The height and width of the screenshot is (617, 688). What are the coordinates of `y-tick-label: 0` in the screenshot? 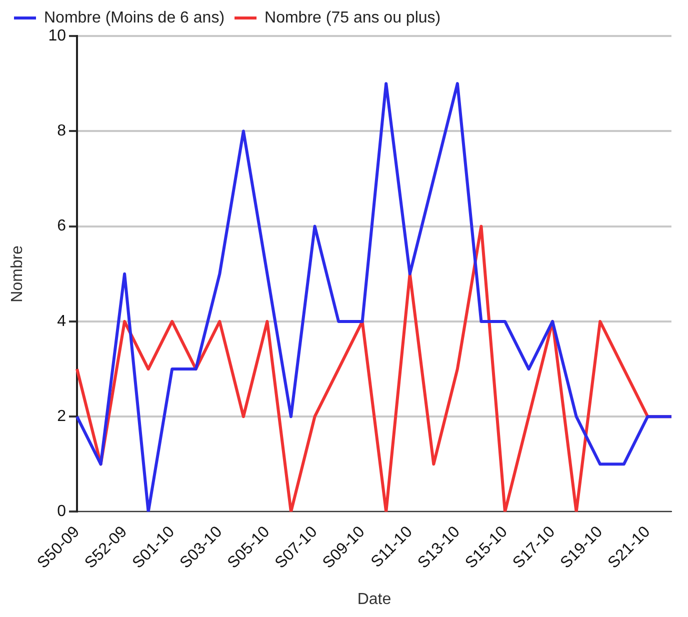 It's located at (61, 511).